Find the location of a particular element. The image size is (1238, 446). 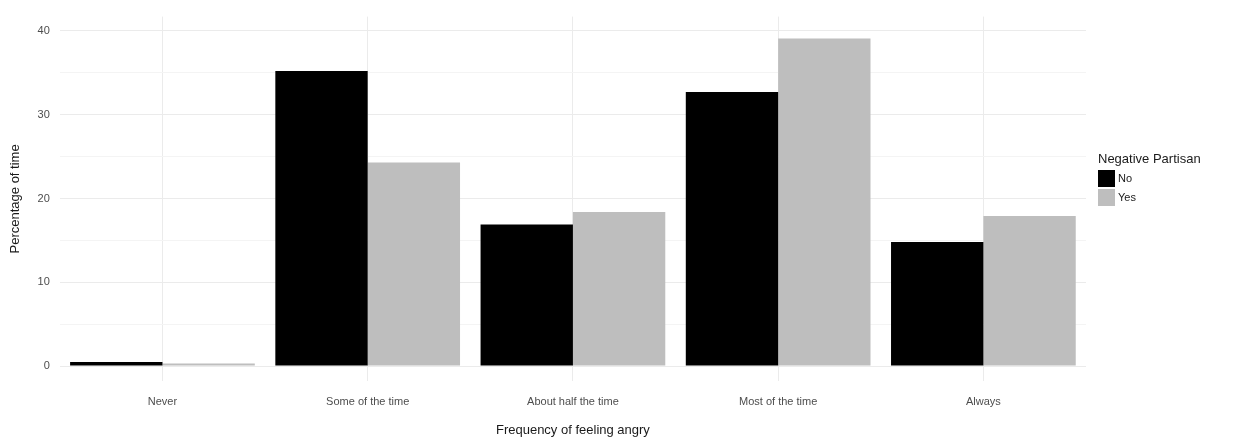

x-axis-title: Frequency of feeling angry is located at coordinates (573, 429).